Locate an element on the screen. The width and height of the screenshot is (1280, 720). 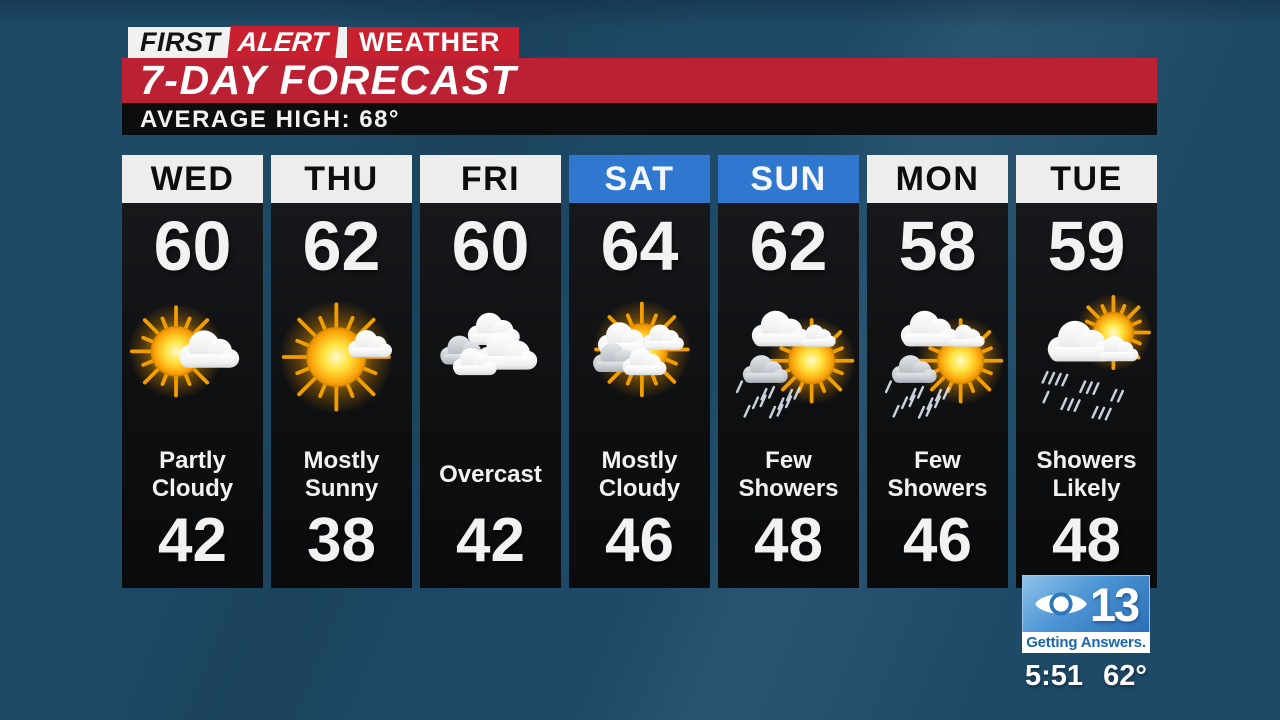
day-name-header: SAT is located at coordinates (639, 179).